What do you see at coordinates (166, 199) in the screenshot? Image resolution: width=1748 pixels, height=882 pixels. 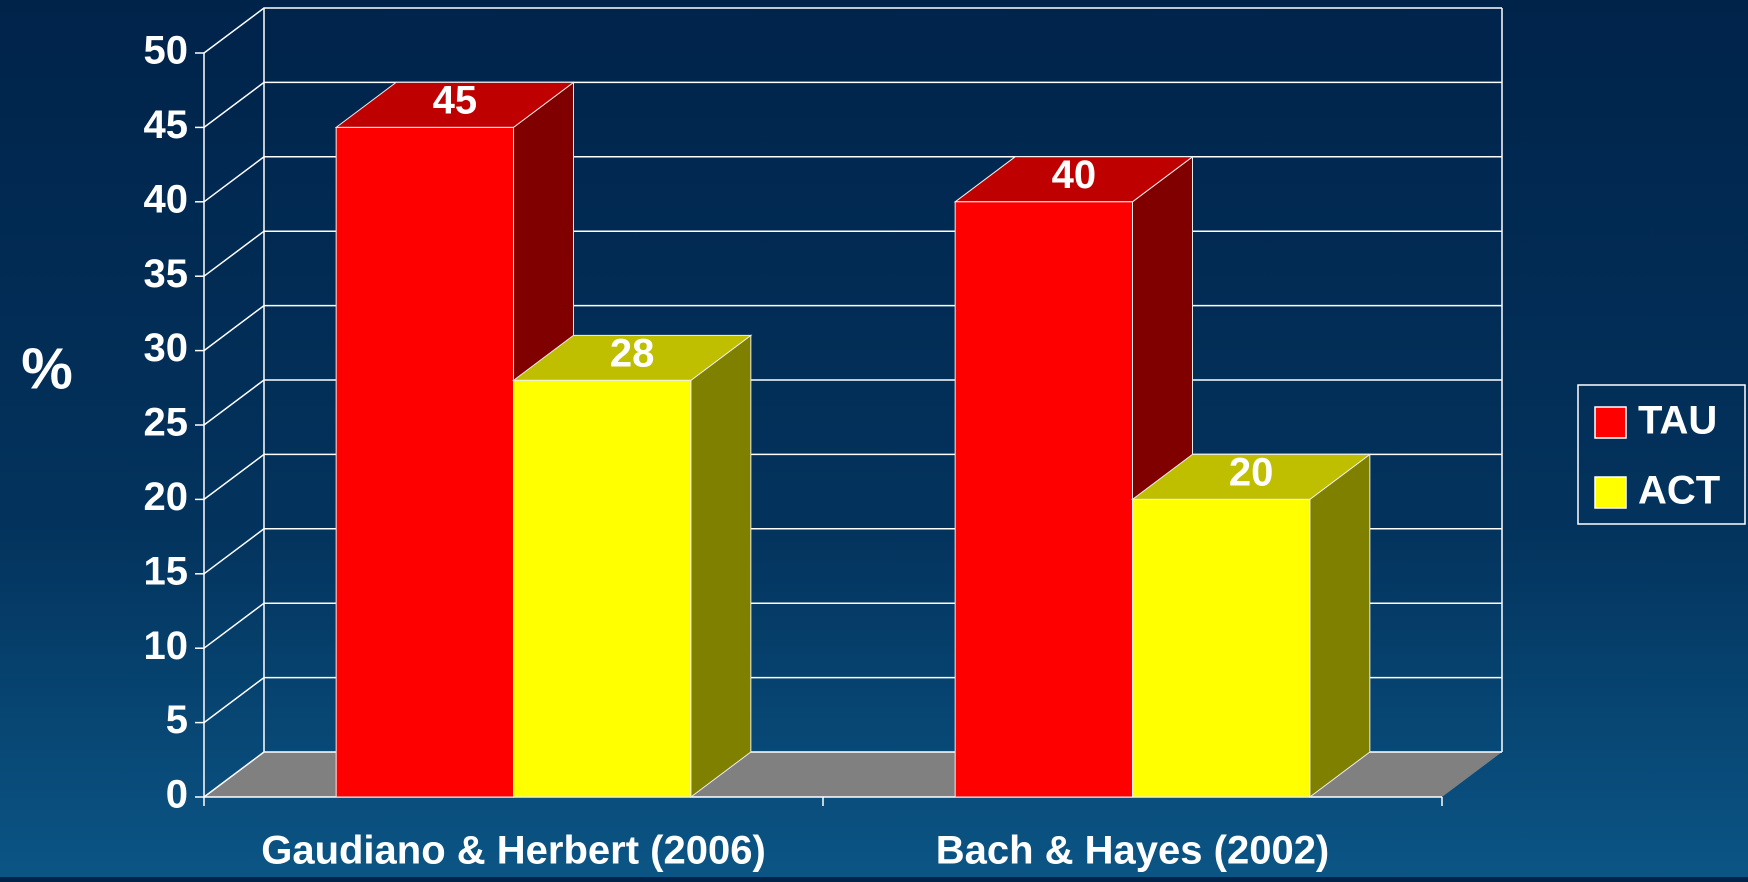 I see `y-tick-label: 40` at bounding box center [166, 199].